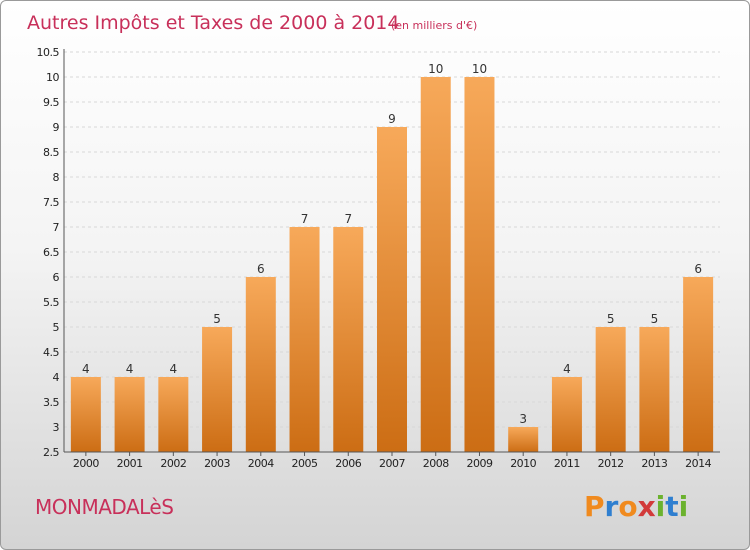 The image size is (750, 550). I want to click on town-name: MONMADALèS, so click(104, 507).